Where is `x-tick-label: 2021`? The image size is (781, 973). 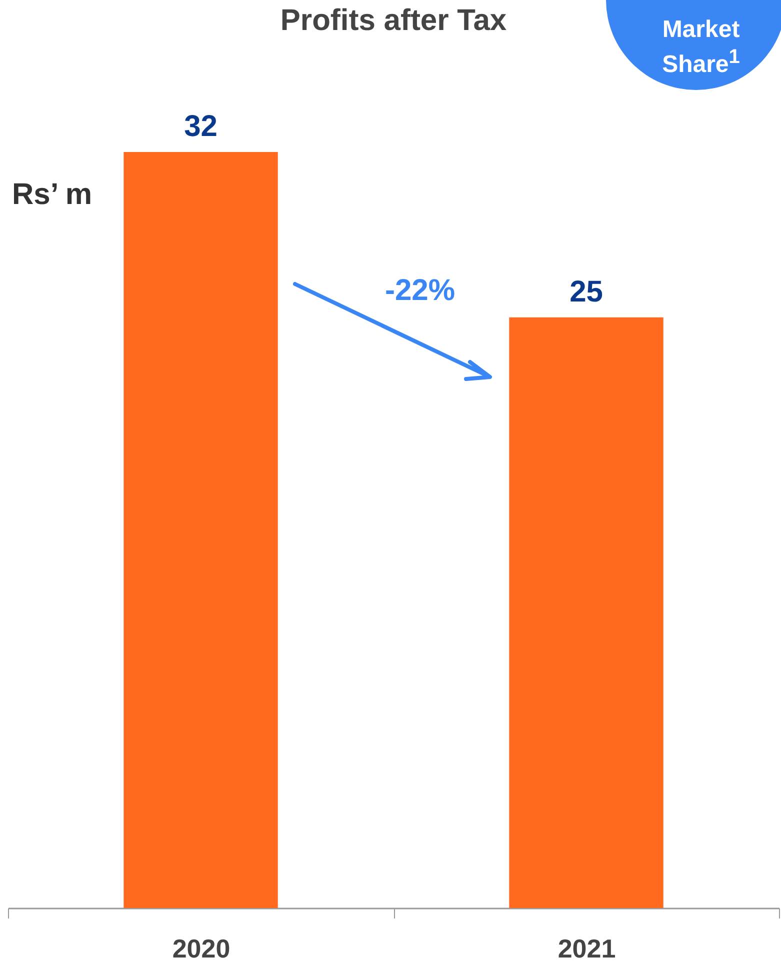
x-tick-label: 2021 is located at coordinates (587, 949).